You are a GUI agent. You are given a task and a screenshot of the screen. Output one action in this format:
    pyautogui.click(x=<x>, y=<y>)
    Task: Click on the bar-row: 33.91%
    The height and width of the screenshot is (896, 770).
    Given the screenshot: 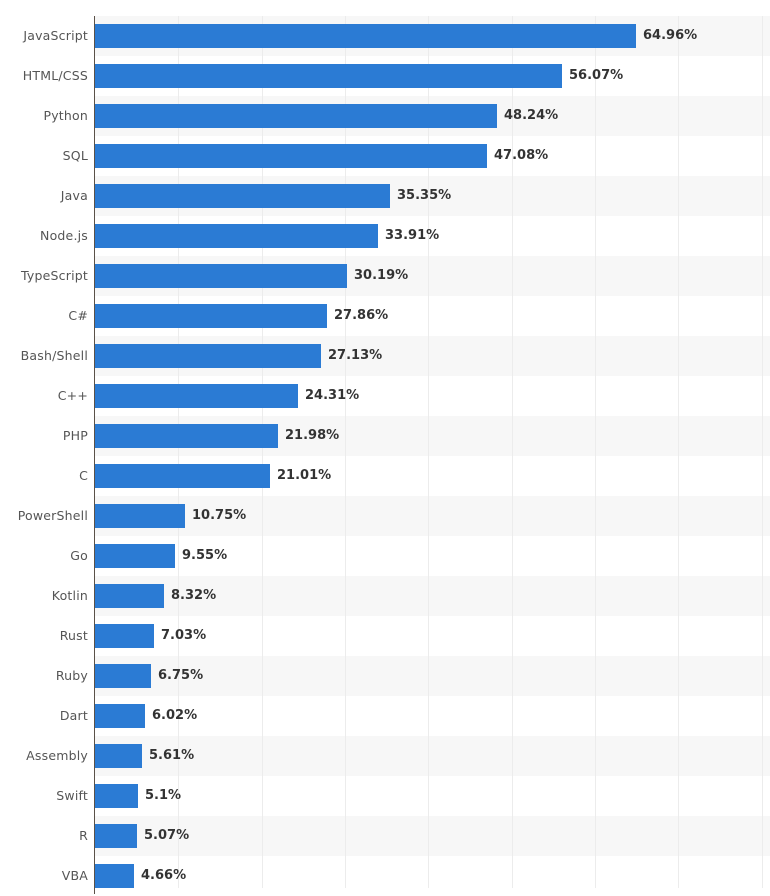 What is the action you would take?
    pyautogui.click(x=432, y=236)
    